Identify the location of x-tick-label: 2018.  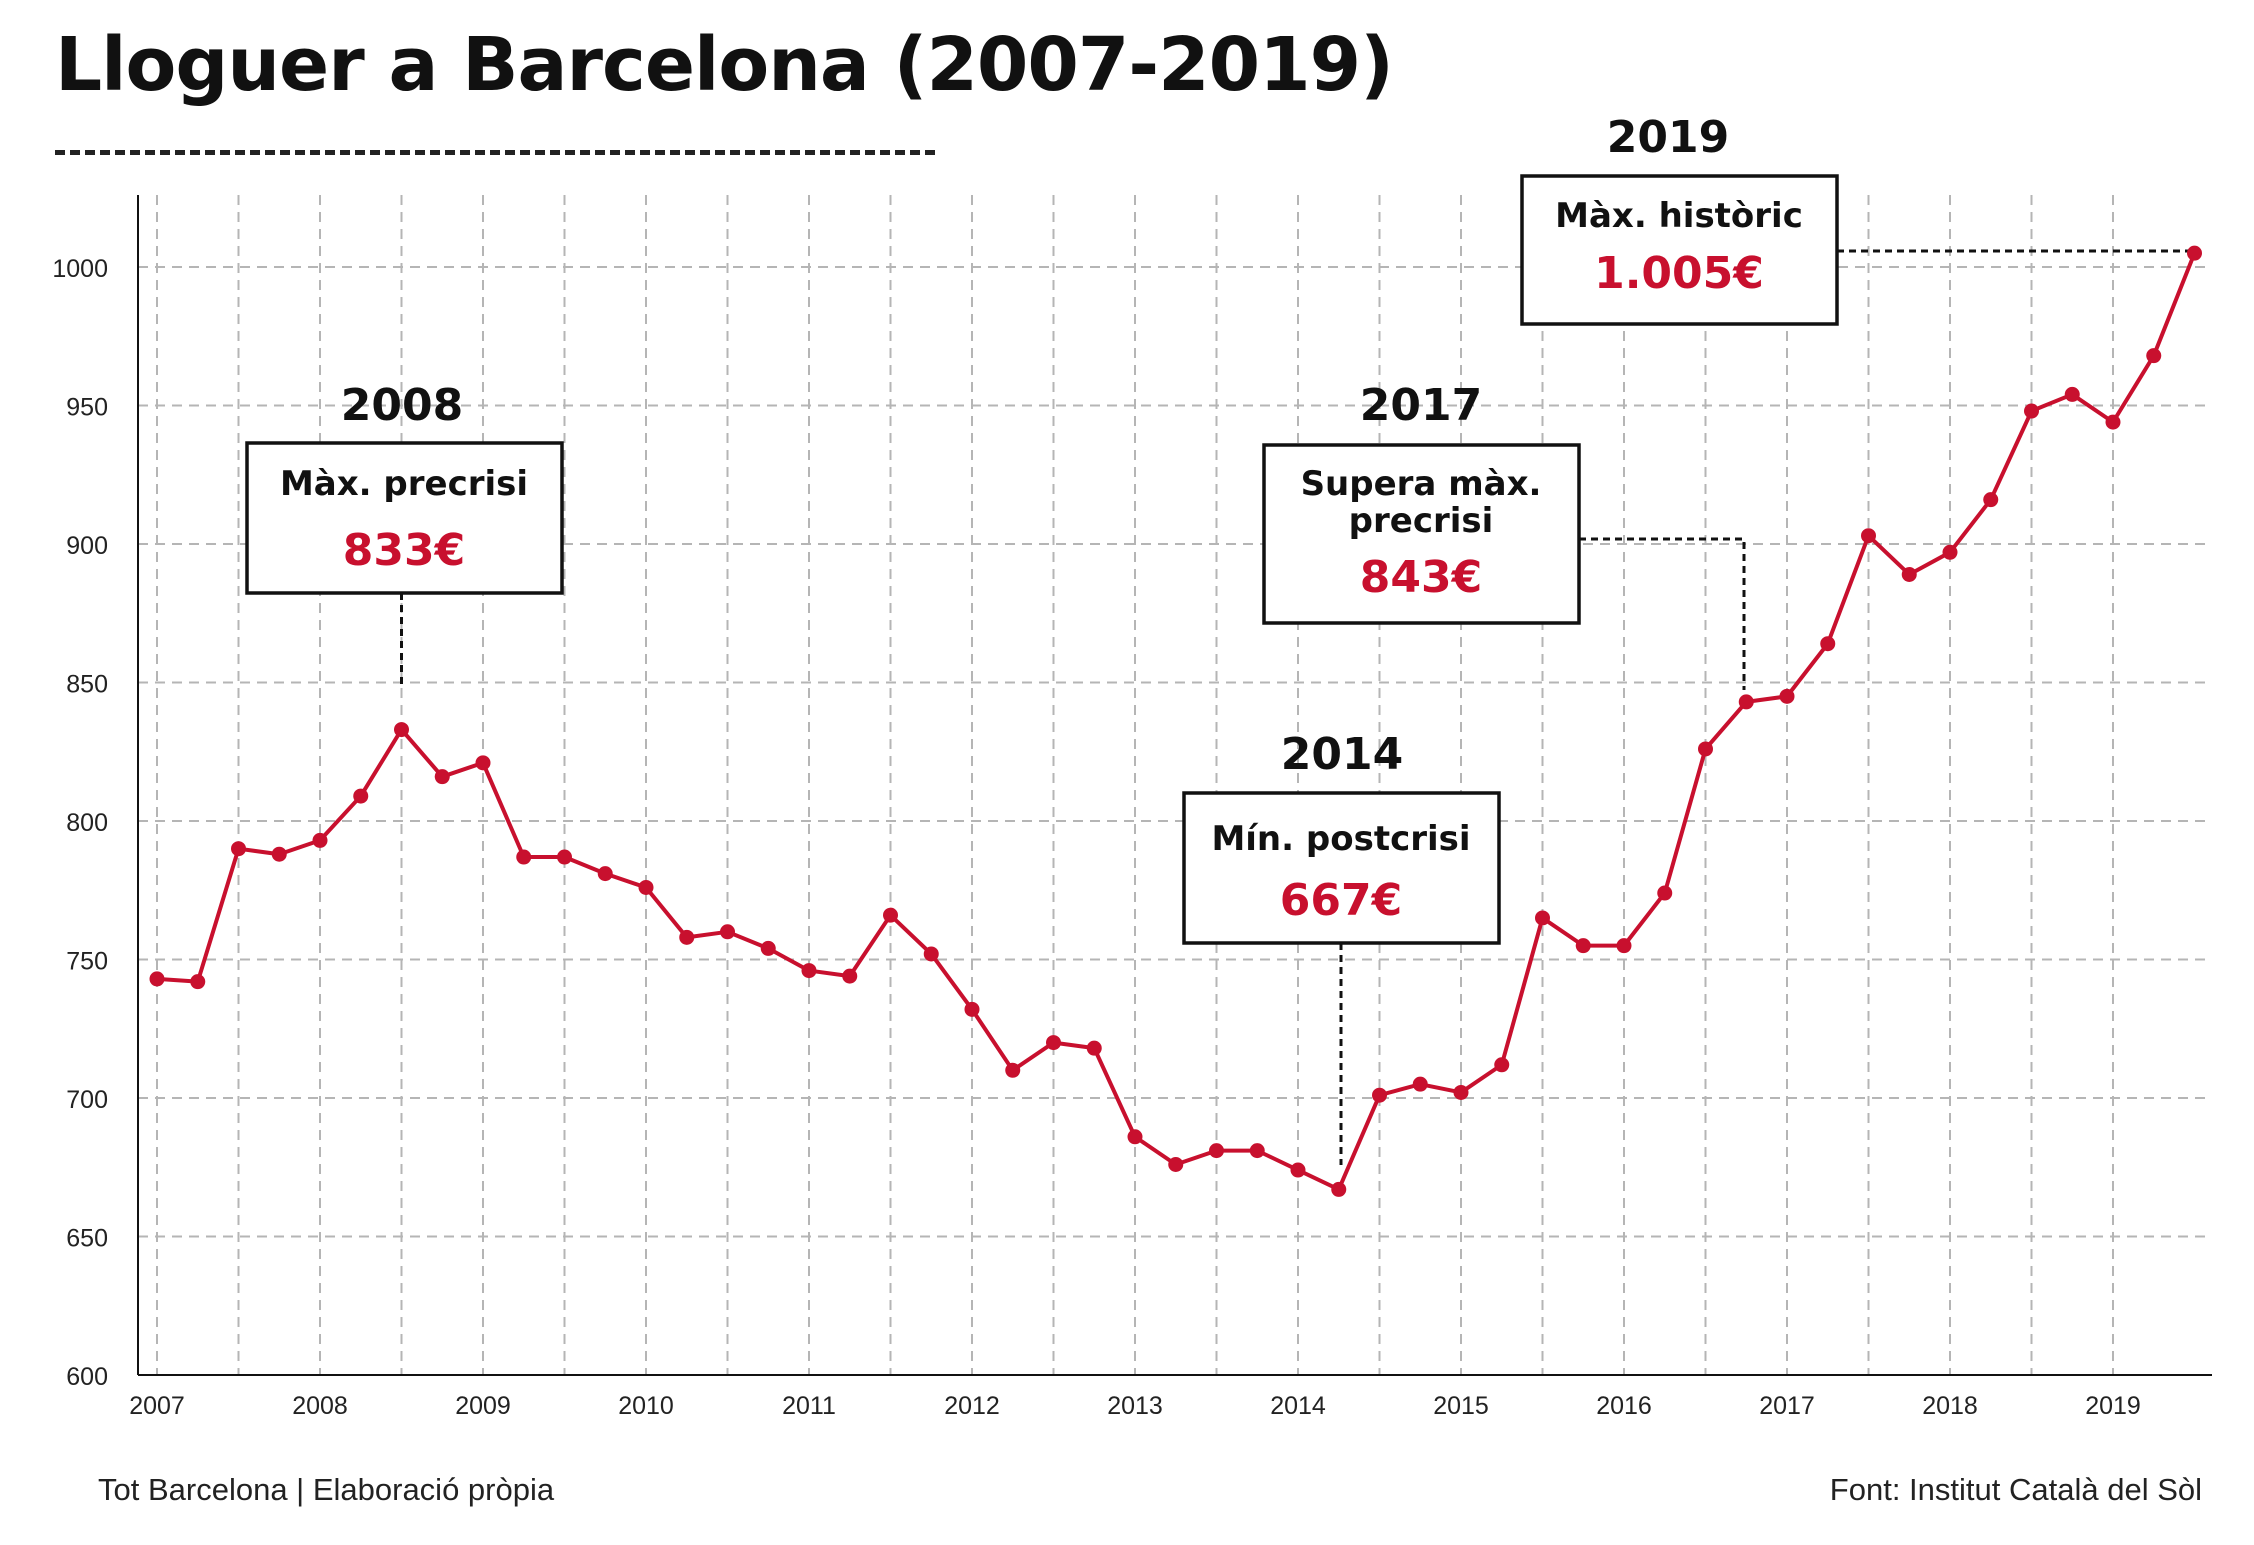
(1950, 1406).